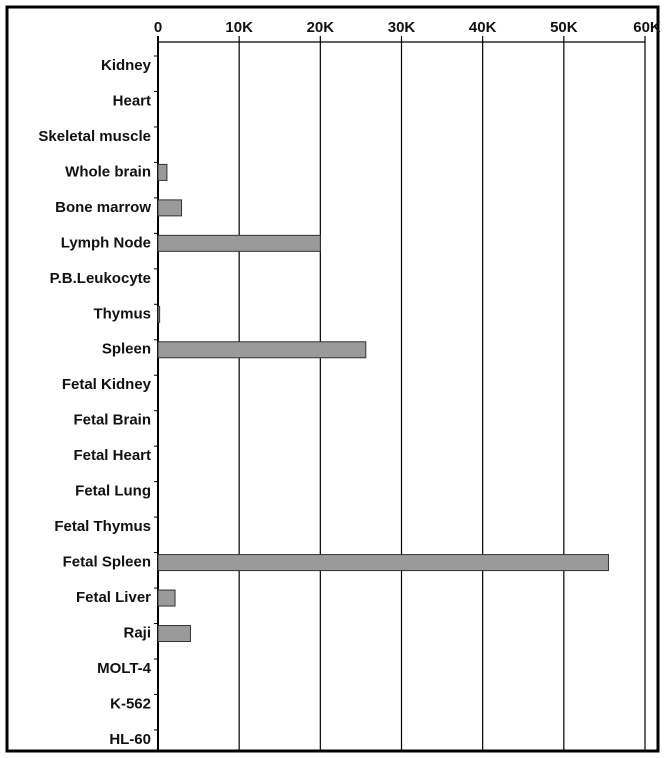 The height and width of the screenshot is (758, 665). Describe the element at coordinates (124, 668) in the screenshot. I see `y-tick-label: MOLT-4` at that location.